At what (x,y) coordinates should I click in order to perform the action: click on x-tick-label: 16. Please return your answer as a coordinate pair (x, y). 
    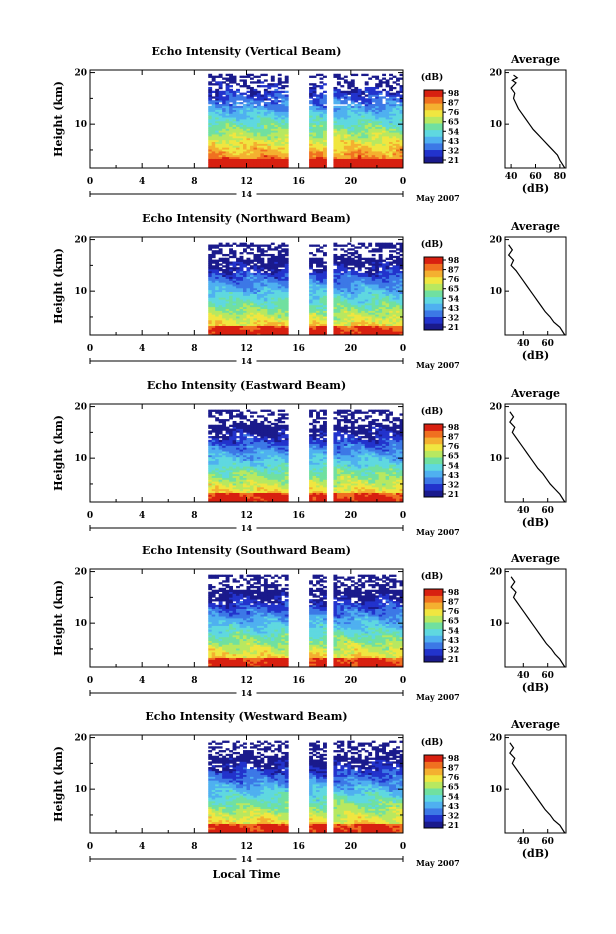
    Looking at the image, I should click on (298, 182).